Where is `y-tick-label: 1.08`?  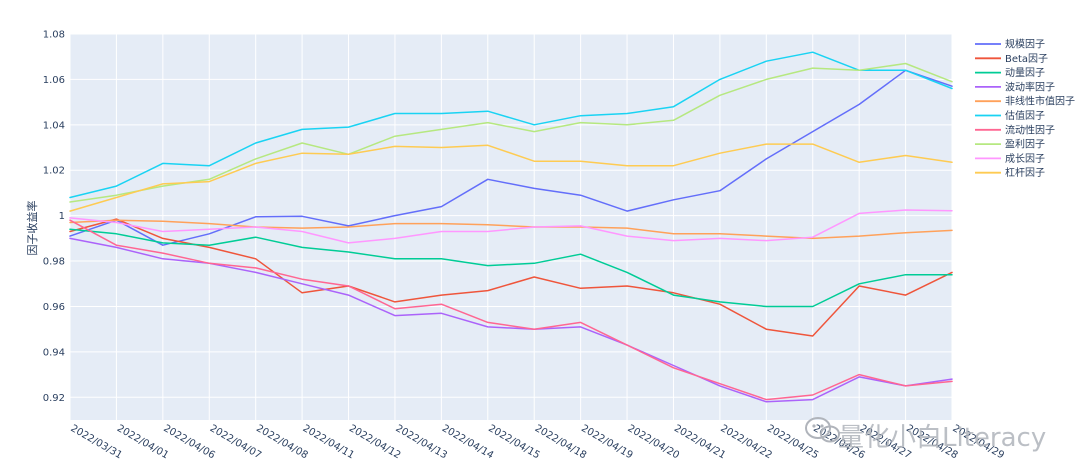
y-tick-label: 1.08 is located at coordinates (54, 35).